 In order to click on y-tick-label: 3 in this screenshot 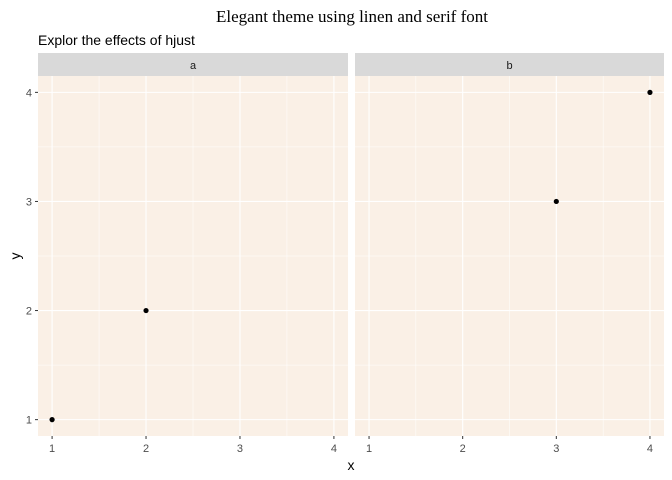, I will do `click(29, 202)`.